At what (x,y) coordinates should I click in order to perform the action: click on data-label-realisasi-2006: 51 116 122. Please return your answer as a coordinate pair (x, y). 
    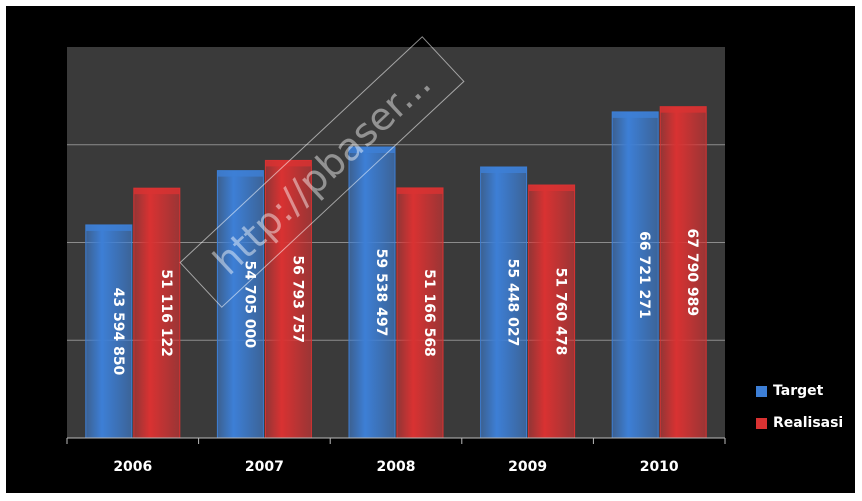
    Looking at the image, I should click on (166, 313).